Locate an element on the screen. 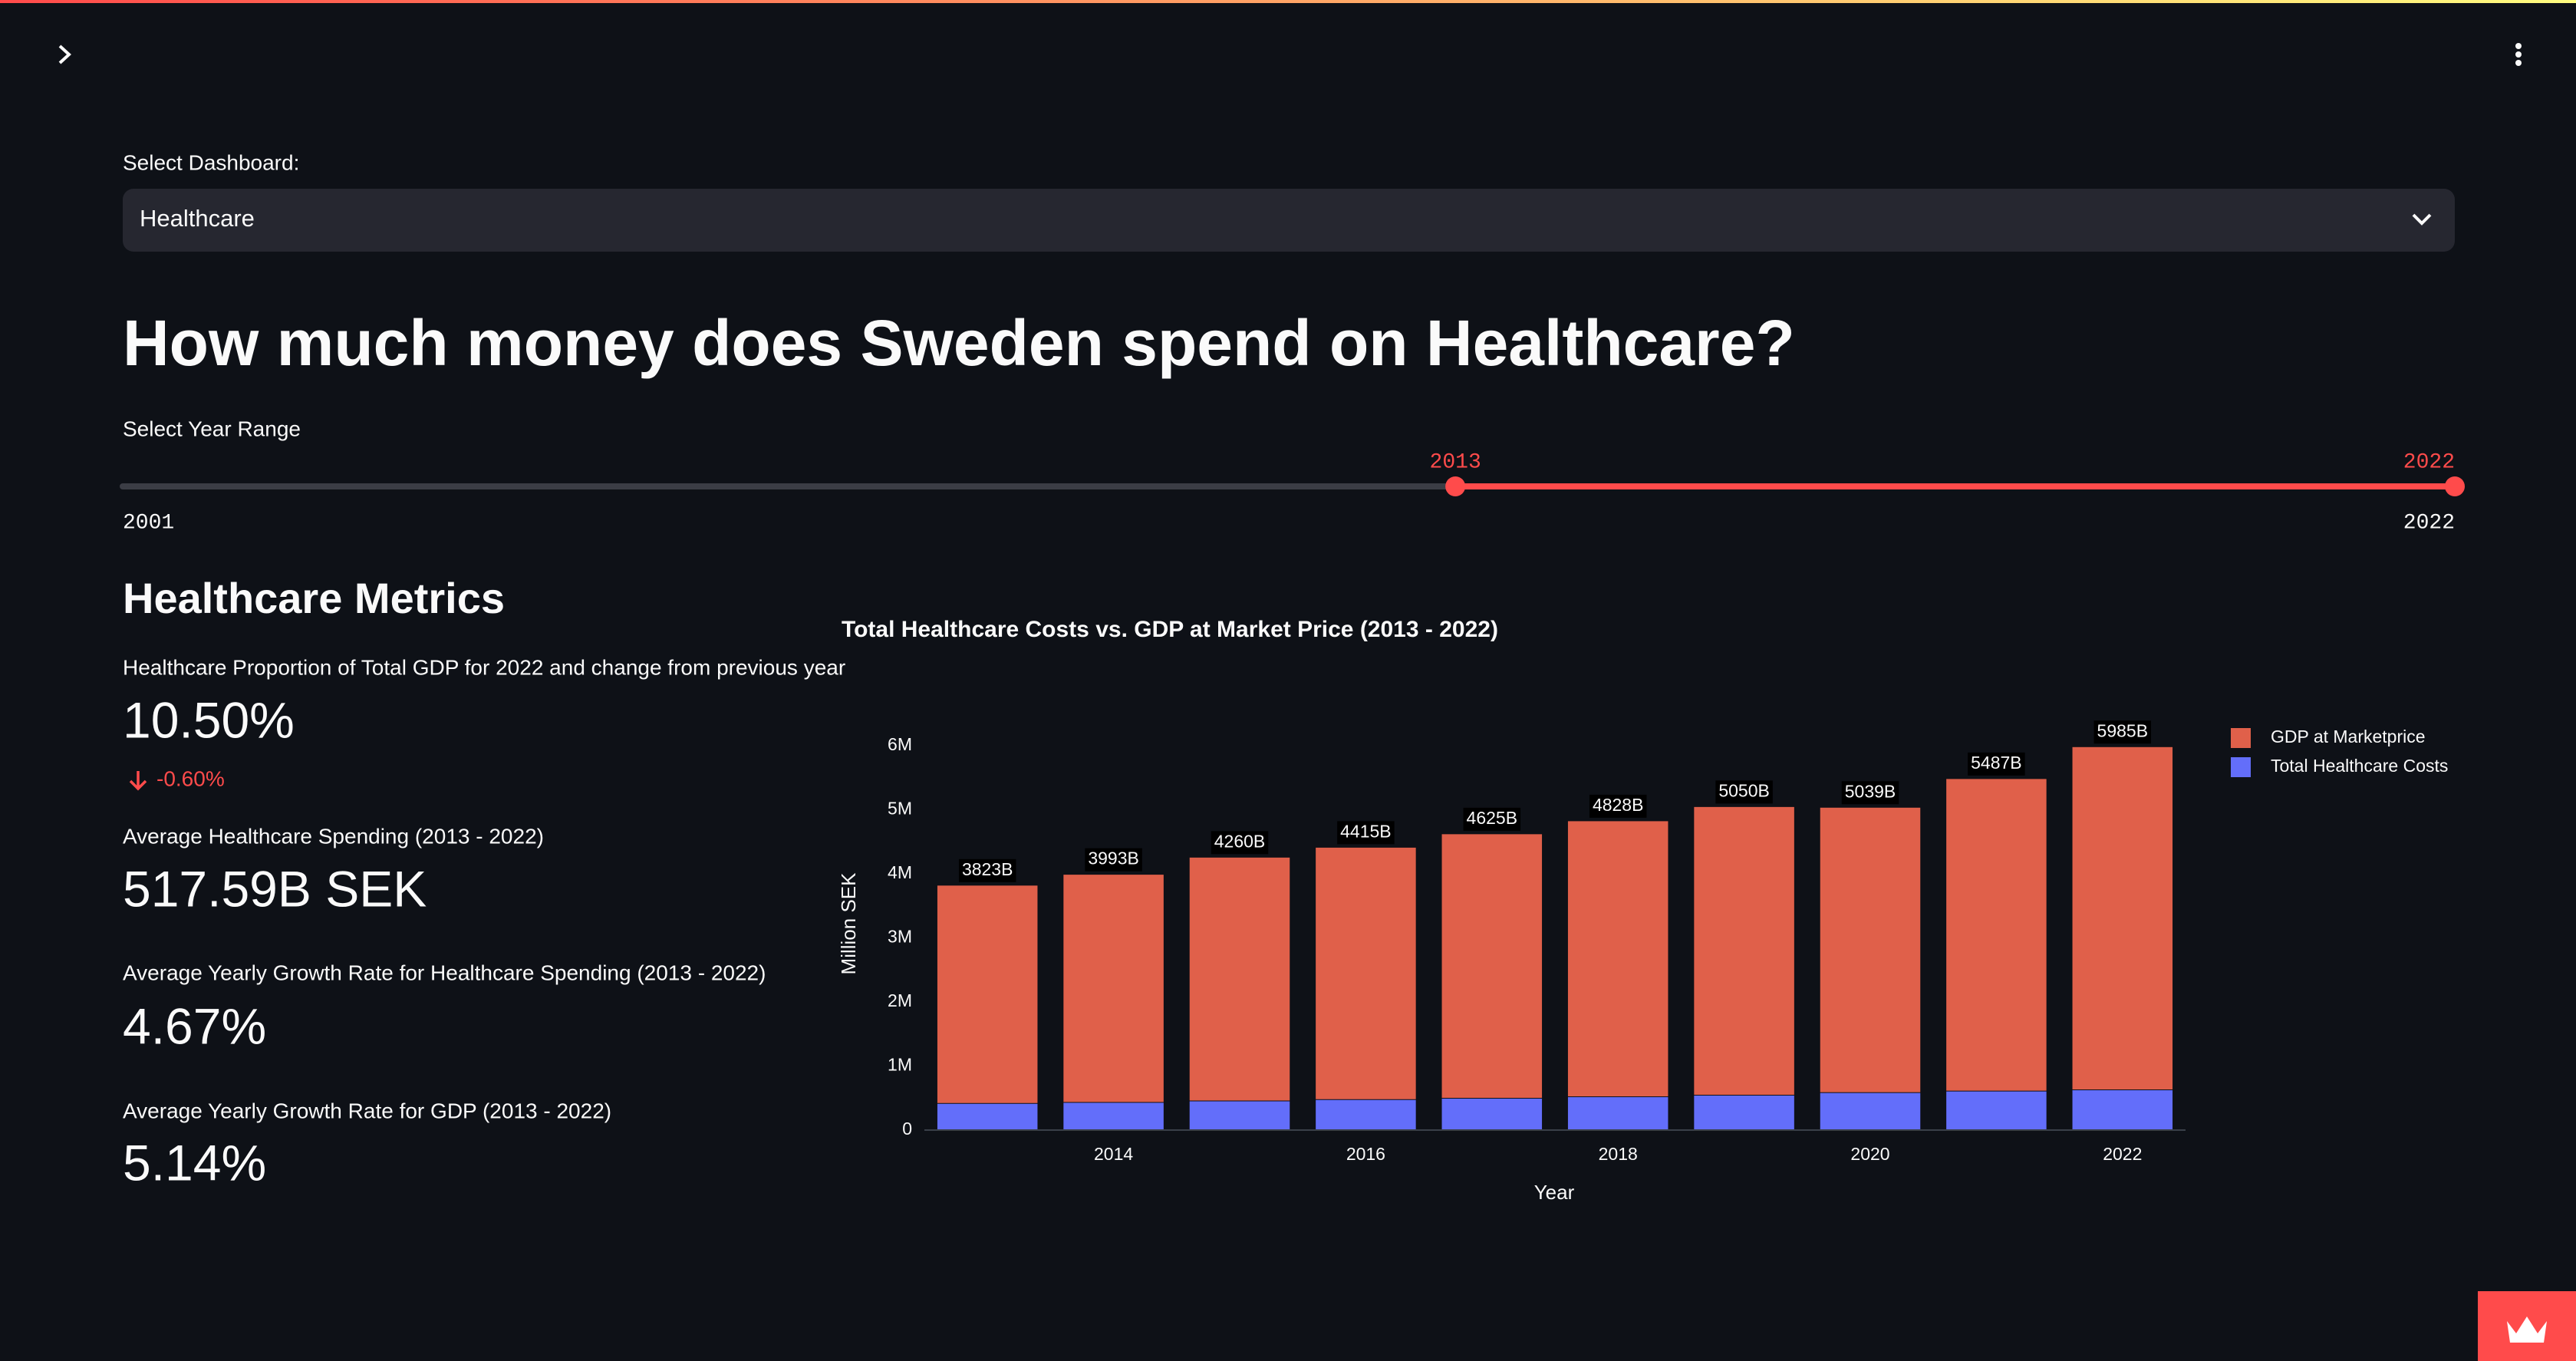 The image size is (2576, 1361). y-tick-label: 5M is located at coordinates (900, 809).